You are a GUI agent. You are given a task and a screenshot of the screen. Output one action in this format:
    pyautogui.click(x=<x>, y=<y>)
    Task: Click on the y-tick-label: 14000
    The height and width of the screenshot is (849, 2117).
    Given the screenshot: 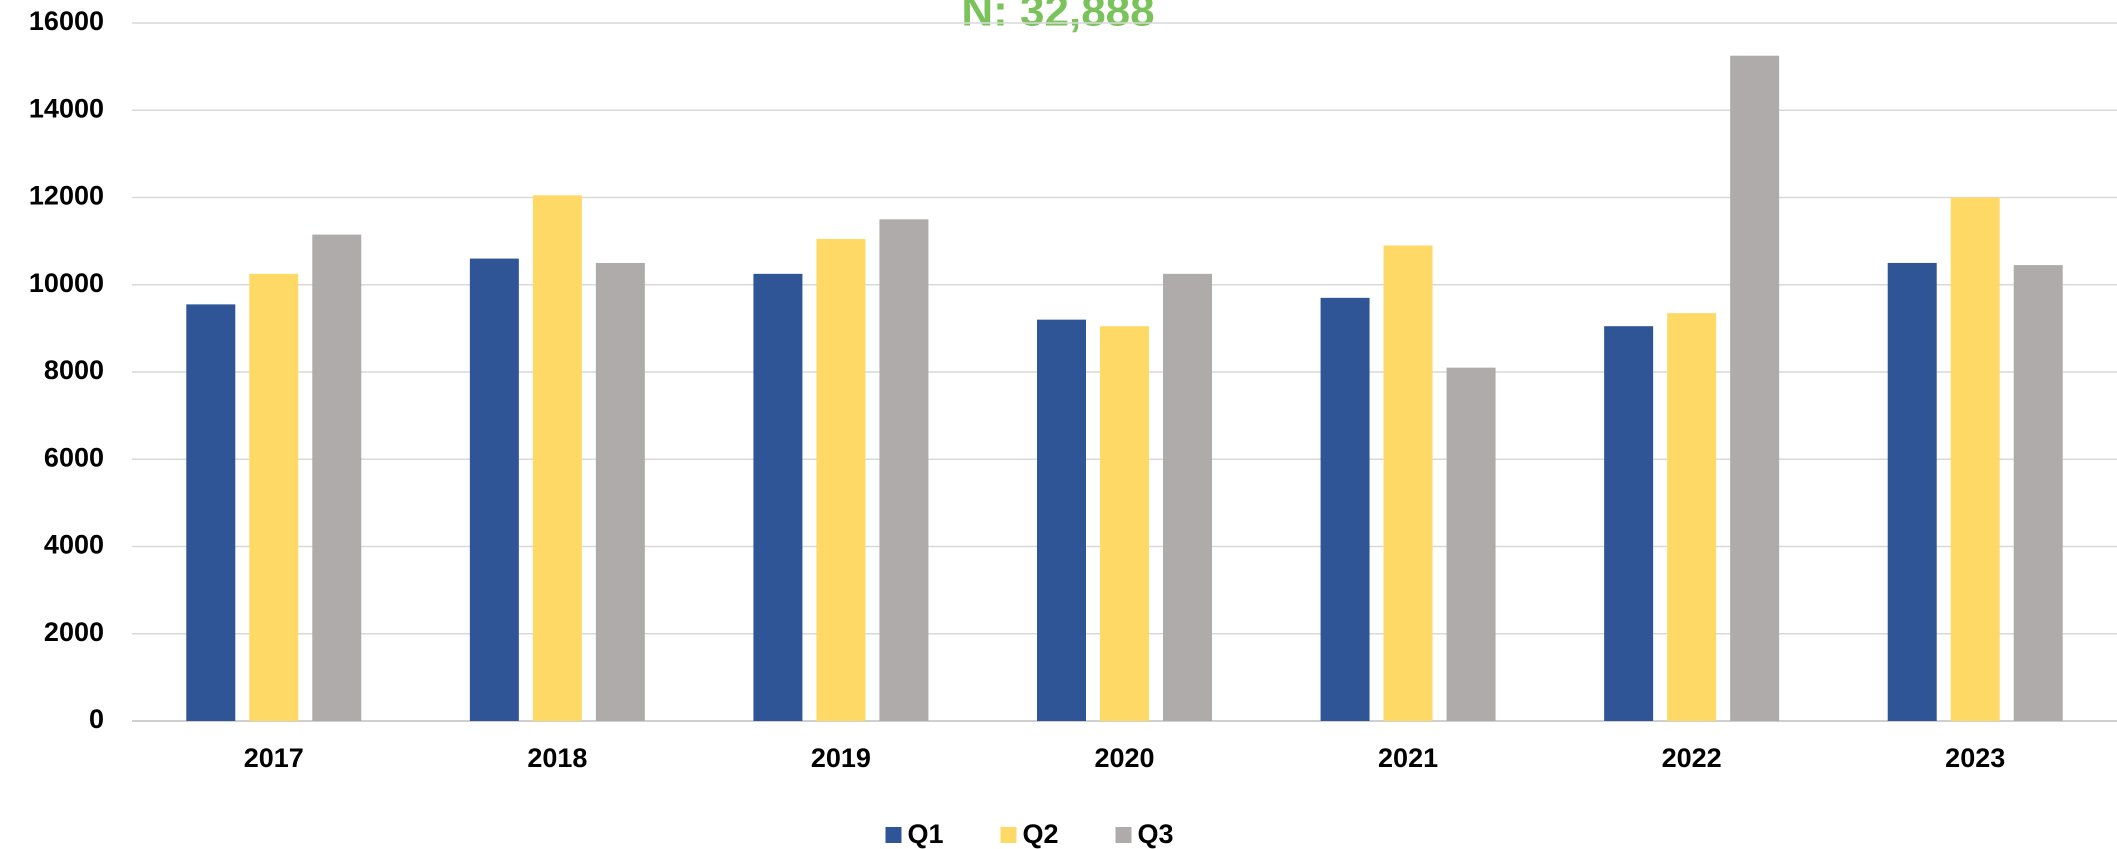 What is the action you would take?
    pyautogui.click(x=66, y=108)
    